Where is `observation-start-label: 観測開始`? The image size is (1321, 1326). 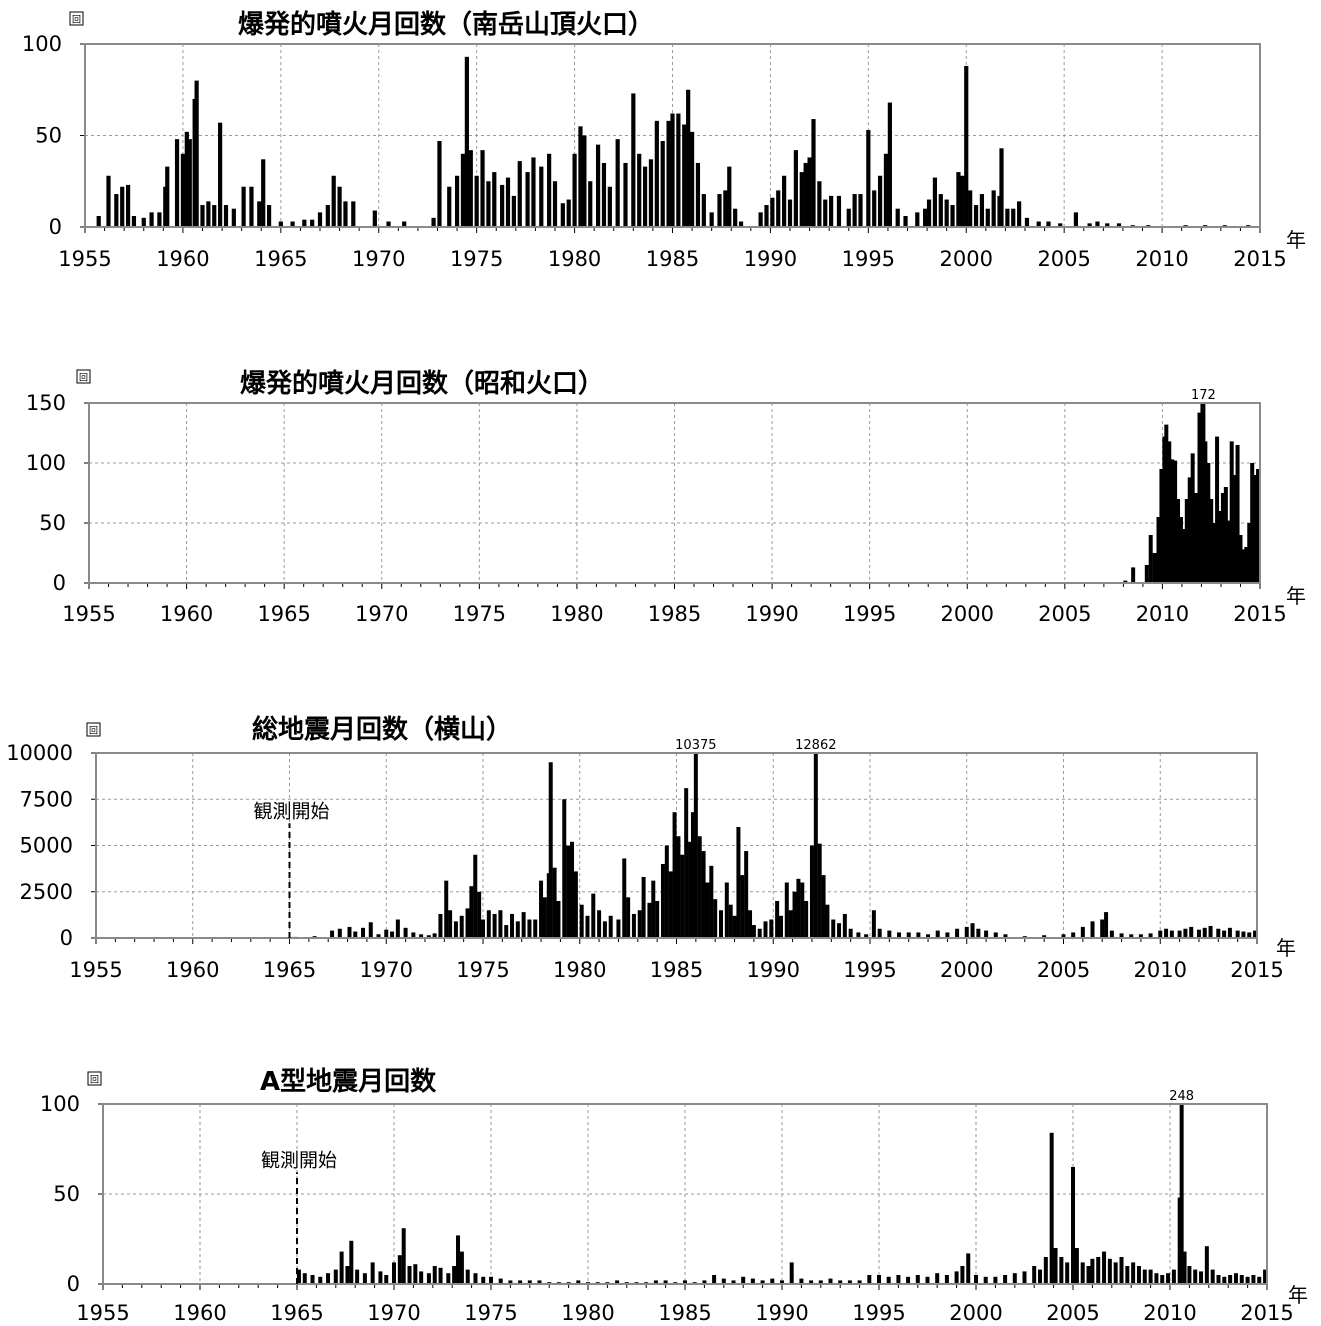
observation-start-label: 観測開始 is located at coordinates (292, 811).